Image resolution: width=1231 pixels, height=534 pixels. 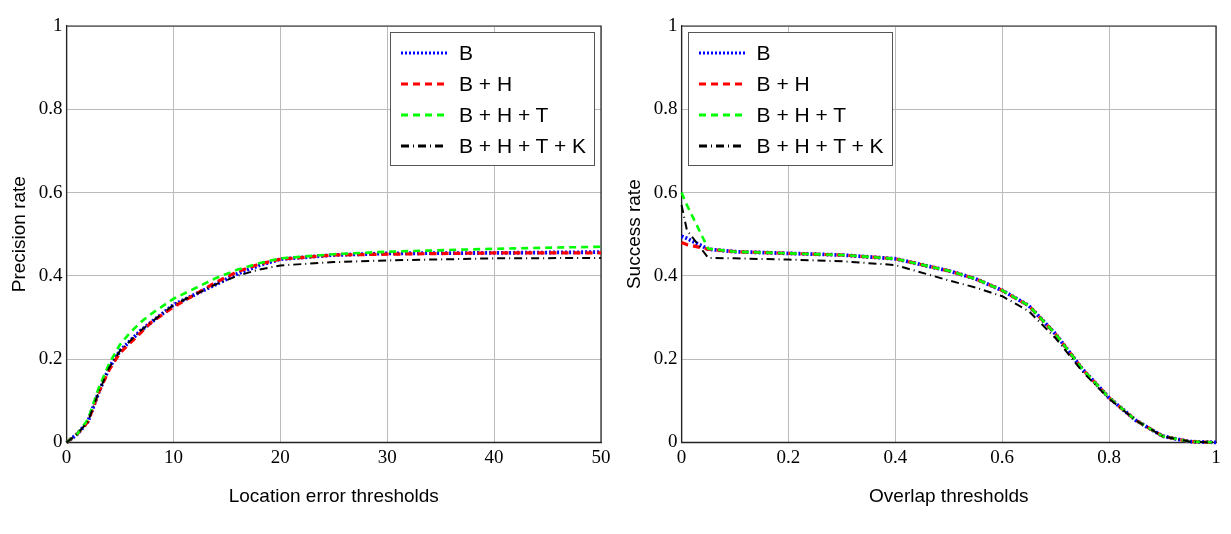 What do you see at coordinates (788, 456) in the screenshot?
I see `x-tick-label: 0.2` at bounding box center [788, 456].